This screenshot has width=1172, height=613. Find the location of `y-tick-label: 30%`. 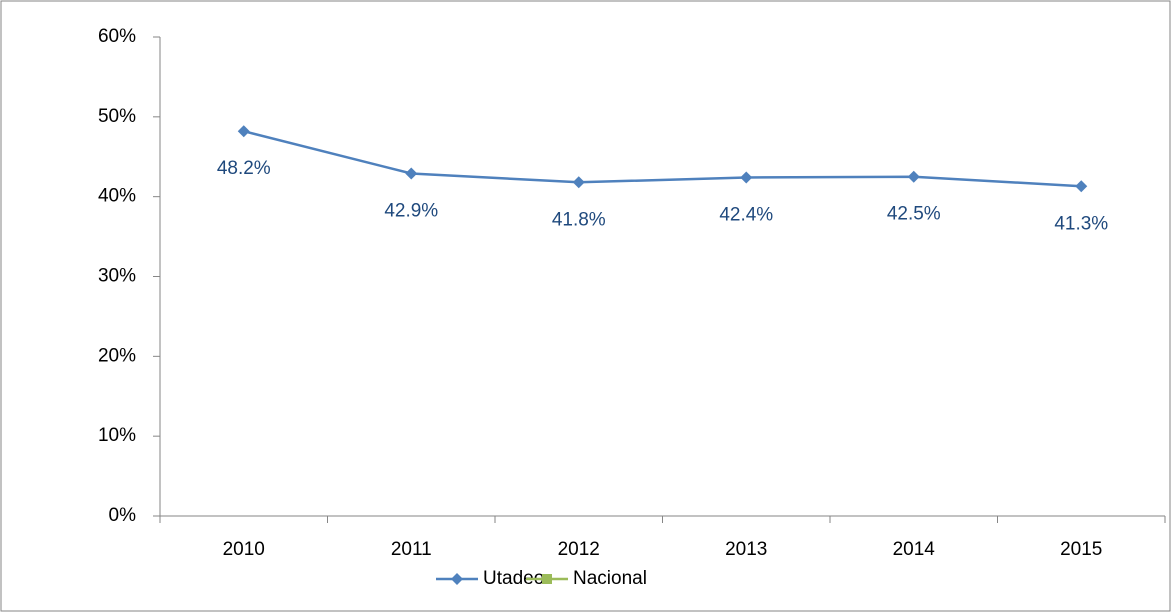

y-tick-label: 30% is located at coordinates (117, 276).